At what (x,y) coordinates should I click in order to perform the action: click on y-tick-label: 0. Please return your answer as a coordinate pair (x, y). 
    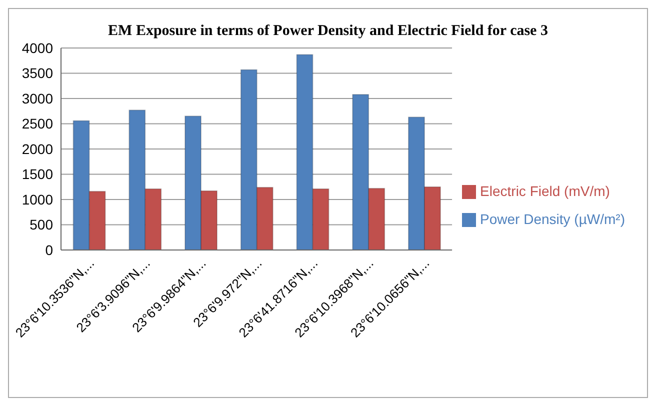
    Looking at the image, I should click on (49, 250).